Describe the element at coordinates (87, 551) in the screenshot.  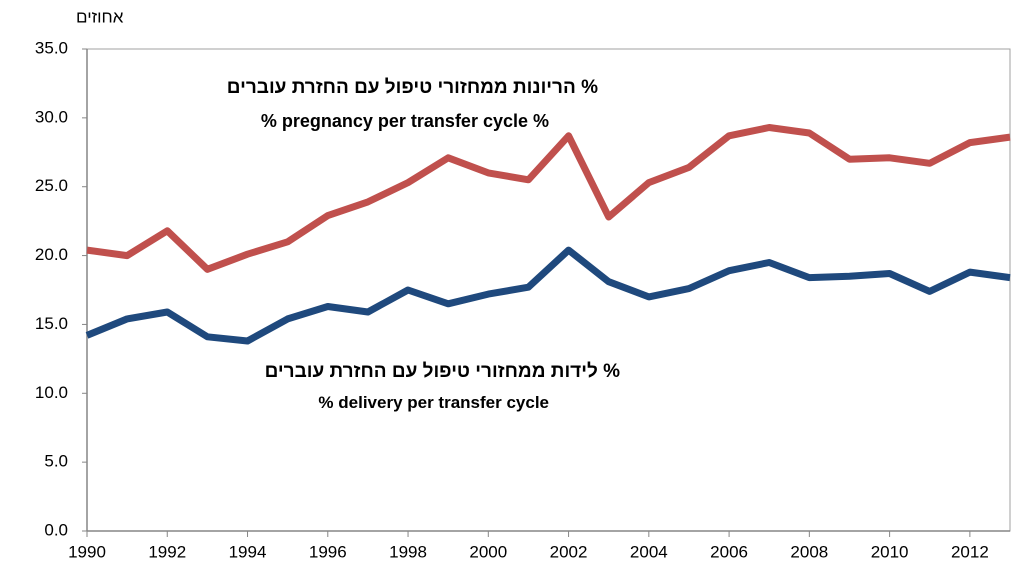
I see `x-tick-label: 1990` at that location.